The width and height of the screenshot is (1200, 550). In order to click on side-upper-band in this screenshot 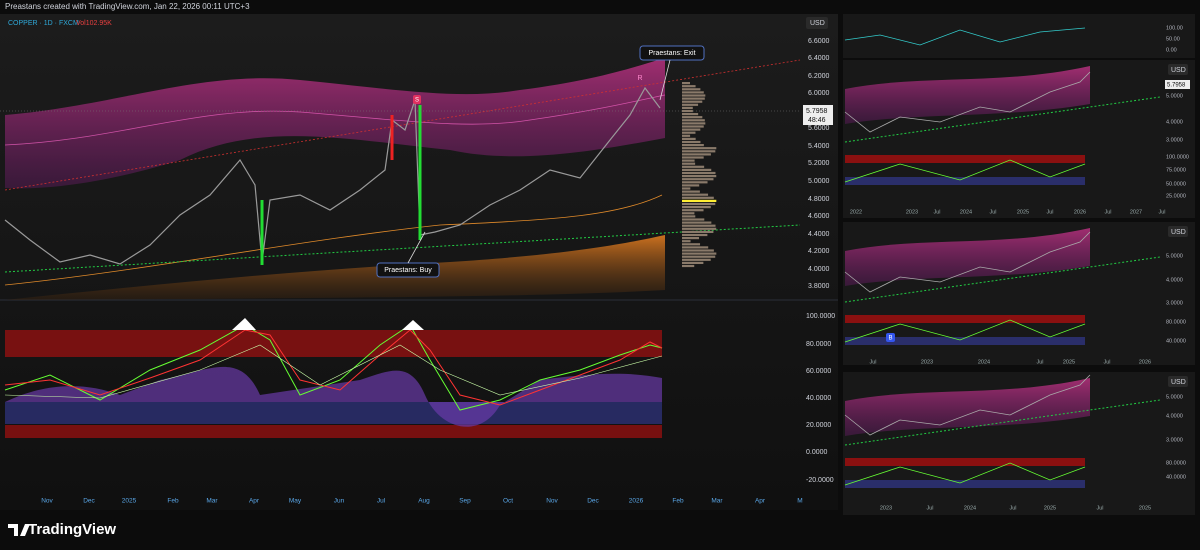, I will do `click(967, 407)`.